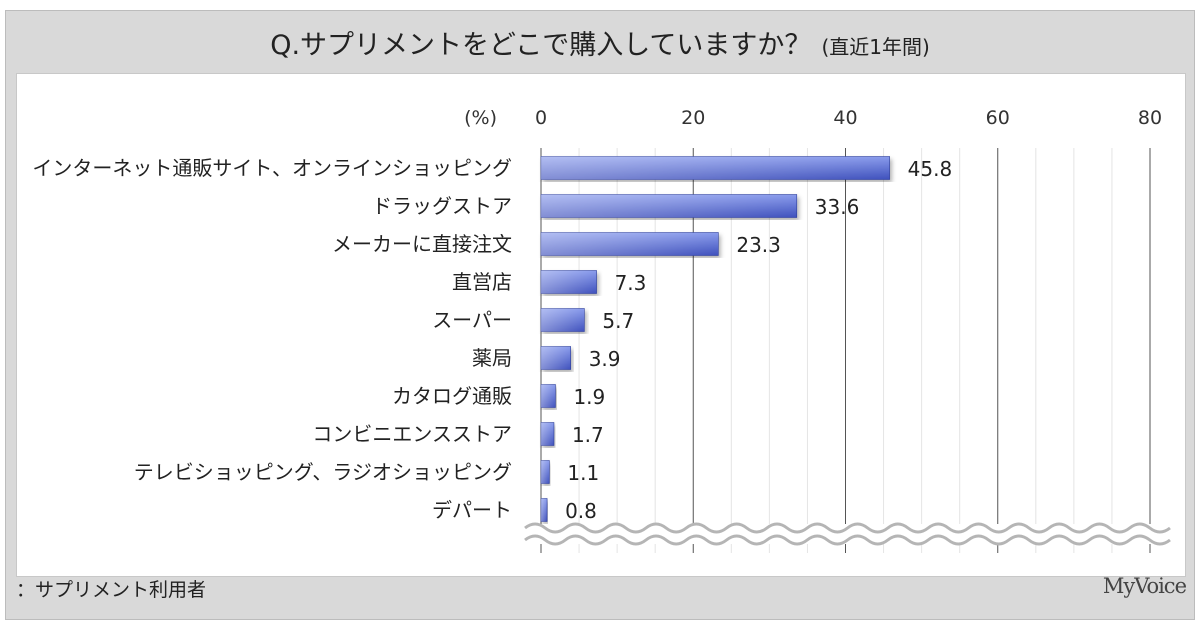  I want to click on category-label: テレビショッピング、ラジオショッピング, so click(323, 472).